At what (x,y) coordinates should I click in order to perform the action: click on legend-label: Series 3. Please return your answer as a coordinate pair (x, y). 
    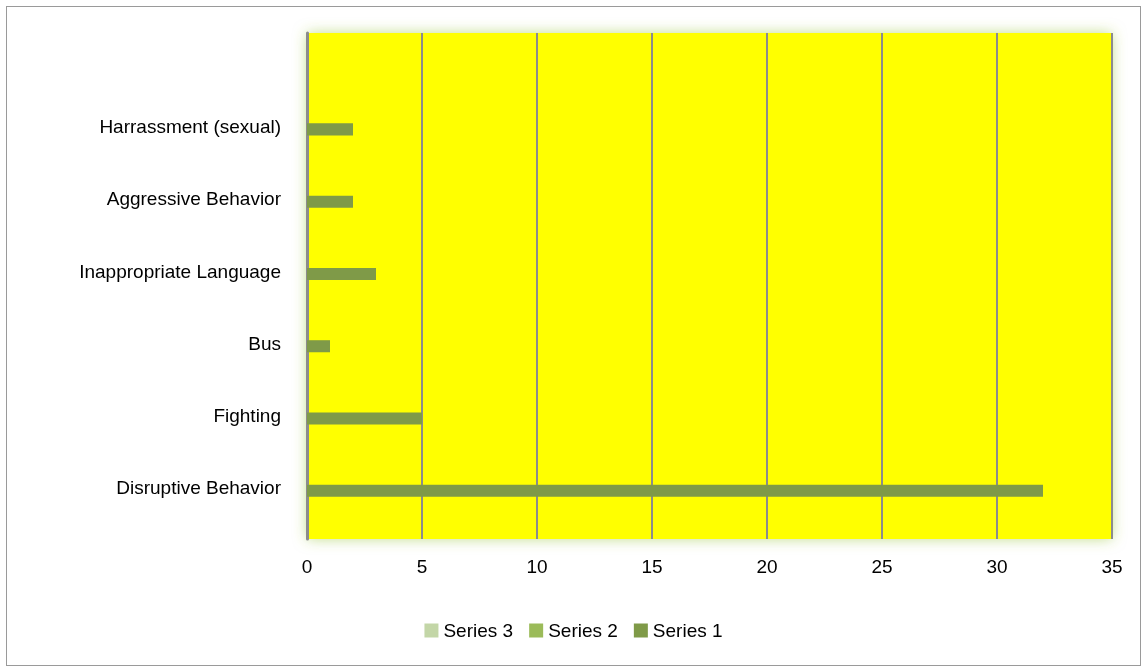
    Looking at the image, I should click on (478, 630).